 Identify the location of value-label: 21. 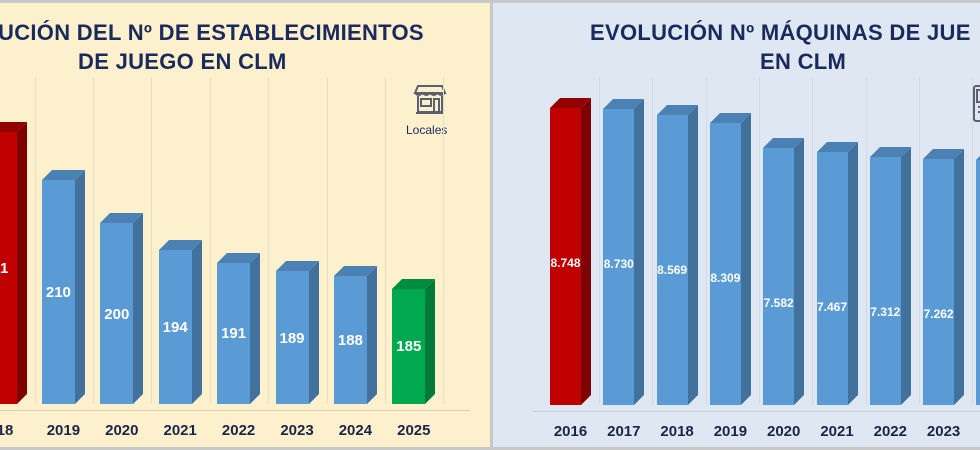
(4, 268).